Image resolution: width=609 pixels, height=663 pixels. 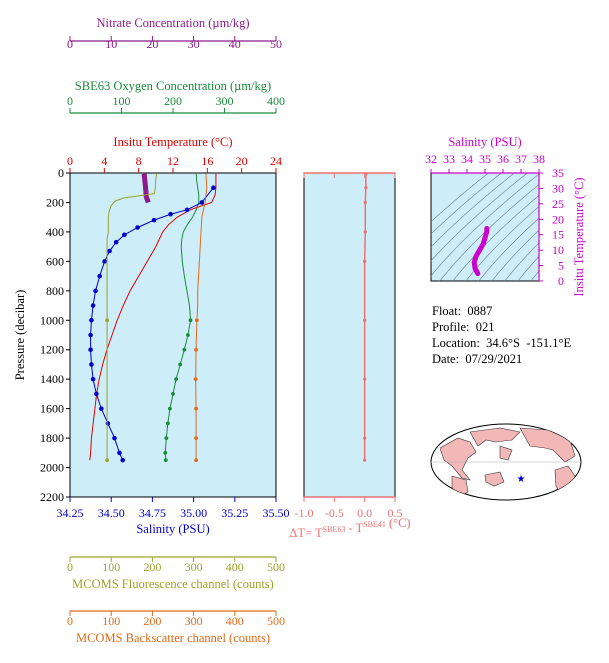 What do you see at coordinates (480, 251) in the screenshot?
I see `ts-profile-line` at bounding box center [480, 251].